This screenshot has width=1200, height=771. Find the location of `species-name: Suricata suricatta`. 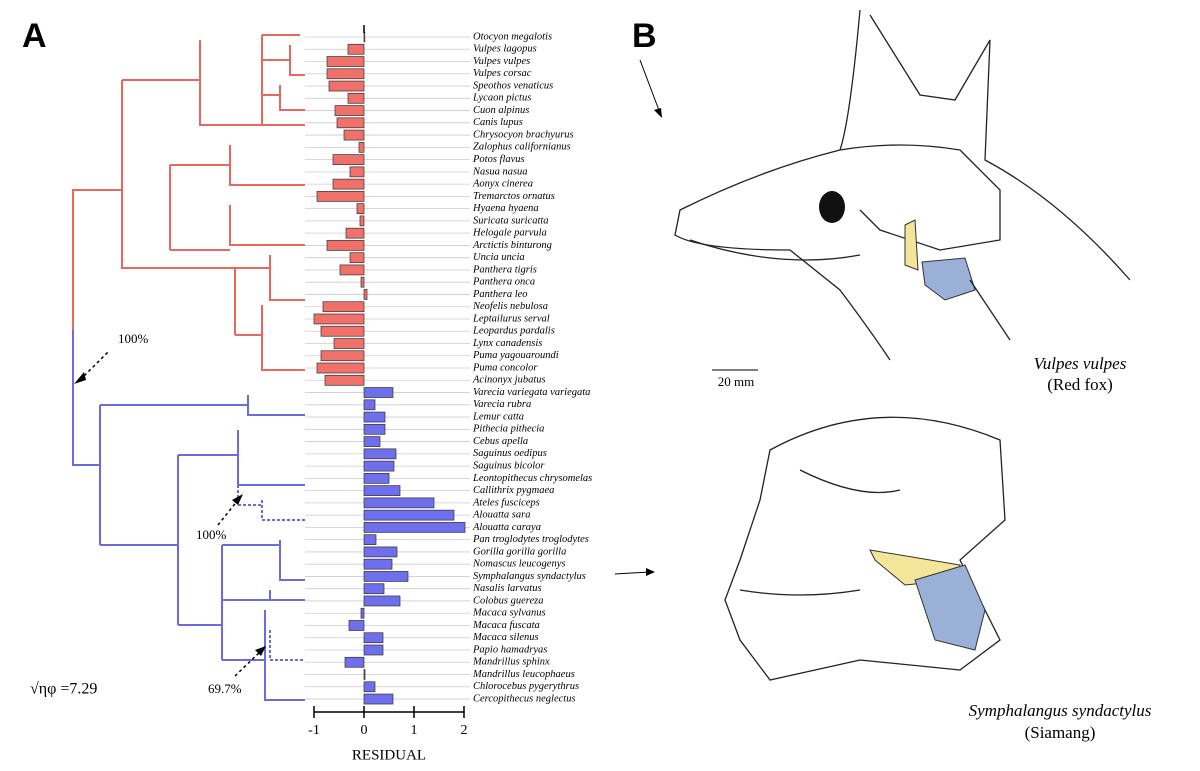

species-name: Suricata suricatta is located at coordinates (511, 220).